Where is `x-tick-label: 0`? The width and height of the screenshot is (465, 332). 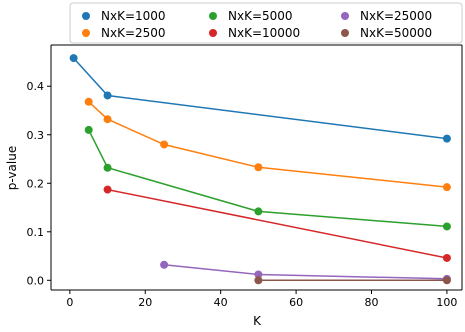
x-tick-label: 0 is located at coordinates (69, 302).